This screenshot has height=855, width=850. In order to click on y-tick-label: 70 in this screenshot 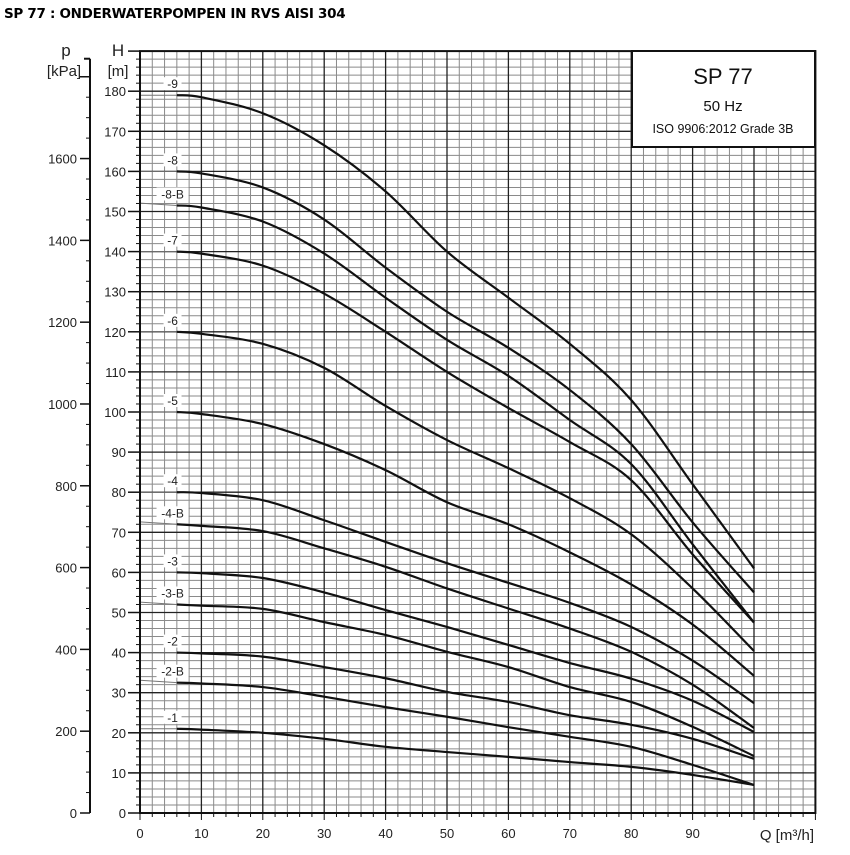, I will do `click(119, 532)`.